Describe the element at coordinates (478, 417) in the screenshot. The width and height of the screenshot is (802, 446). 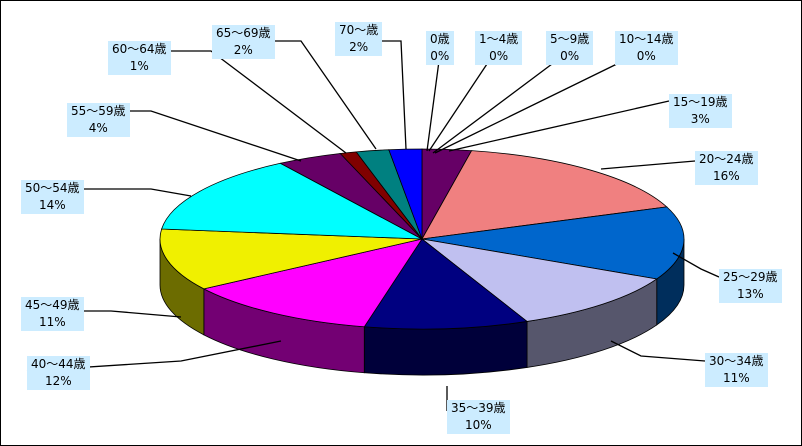
I see `label-age-35-39: 35～39歳 10%` at that location.